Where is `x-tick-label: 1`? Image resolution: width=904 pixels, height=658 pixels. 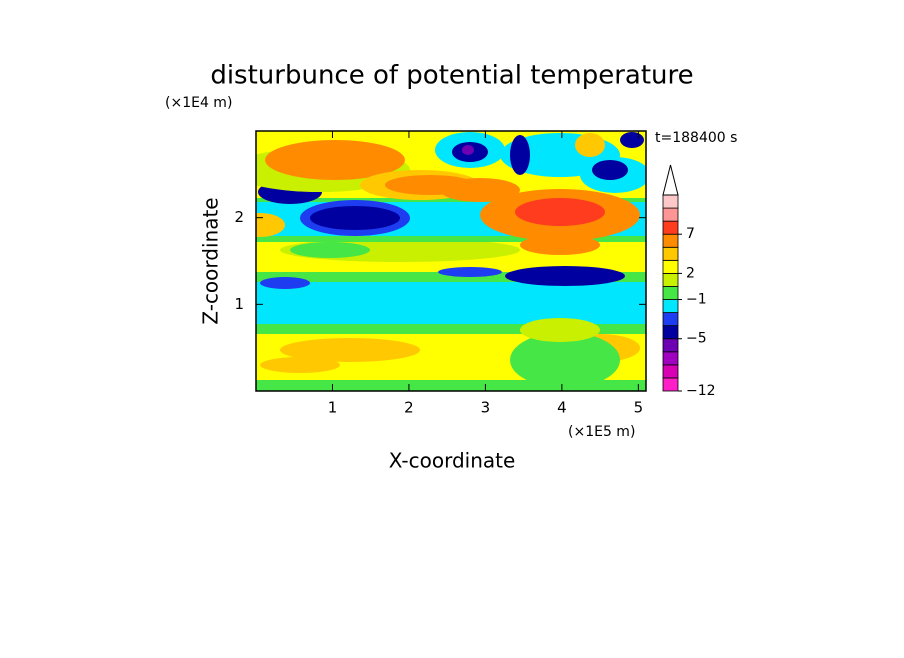
x-tick-label: 1 is located at coordinates (333, 408).